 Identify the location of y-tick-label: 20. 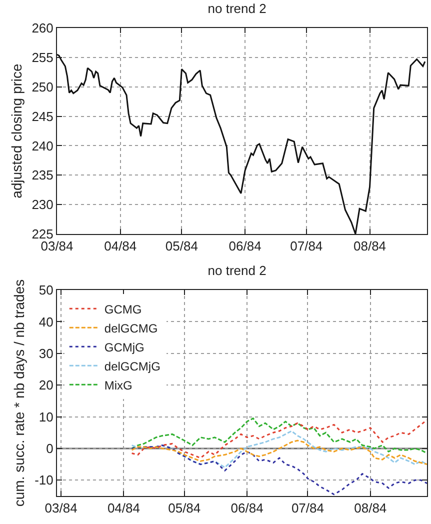
(46, 385).